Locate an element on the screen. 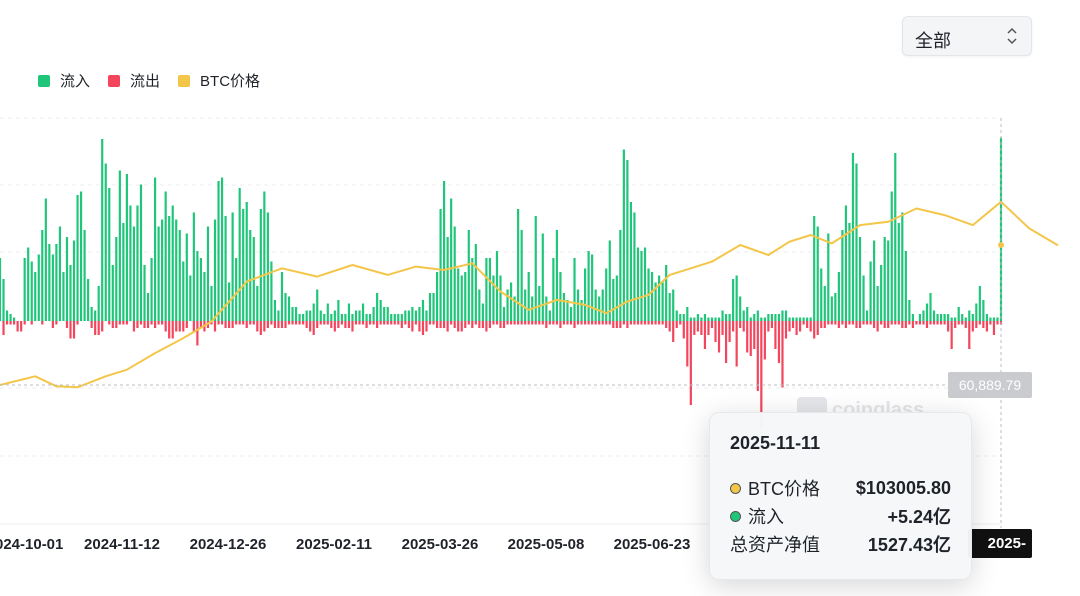  tooltip-row-inflow: 流入 +5.24亿 is located at coordinates (840, 516).